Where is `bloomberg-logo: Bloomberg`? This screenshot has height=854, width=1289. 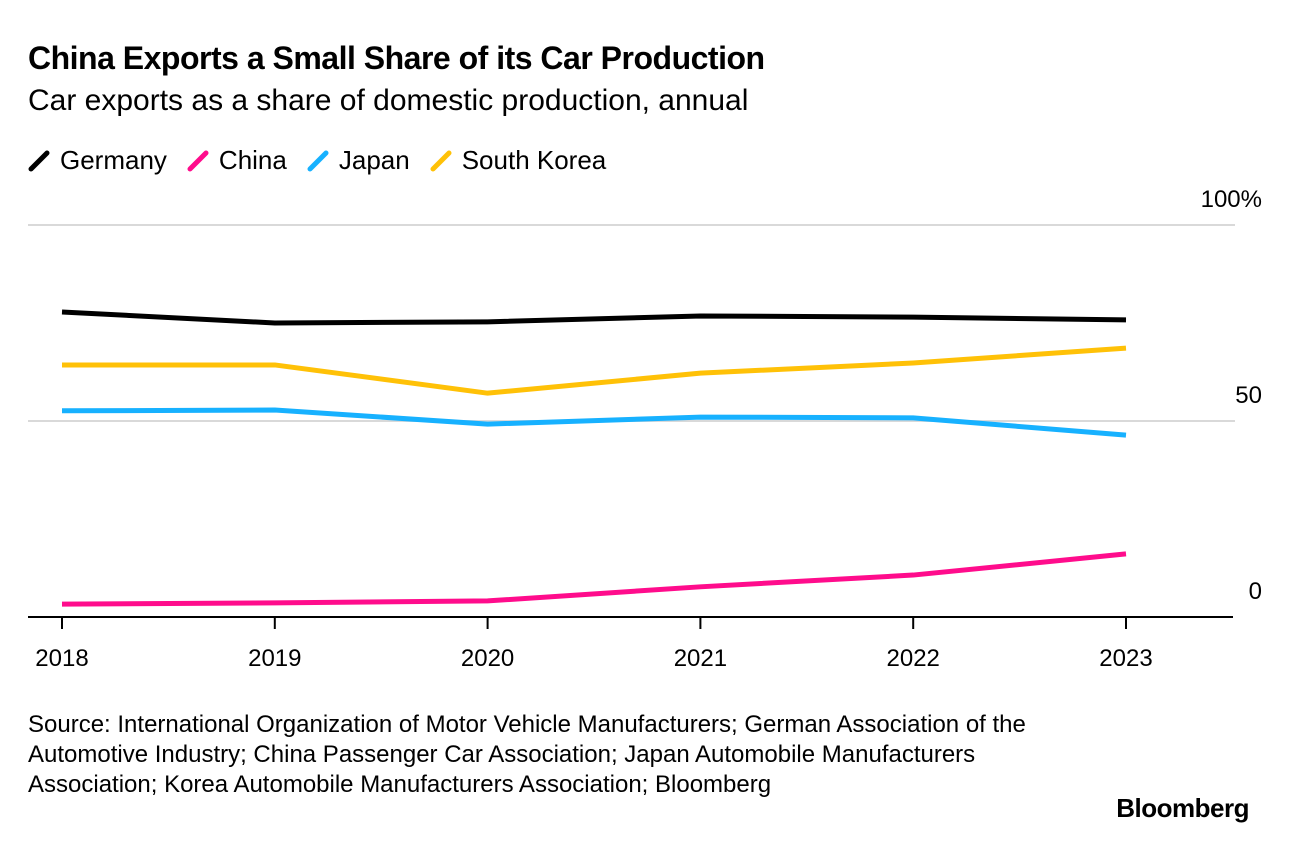 bloomberg-logo: Bloomberg is located at coordinates (1182, 808).